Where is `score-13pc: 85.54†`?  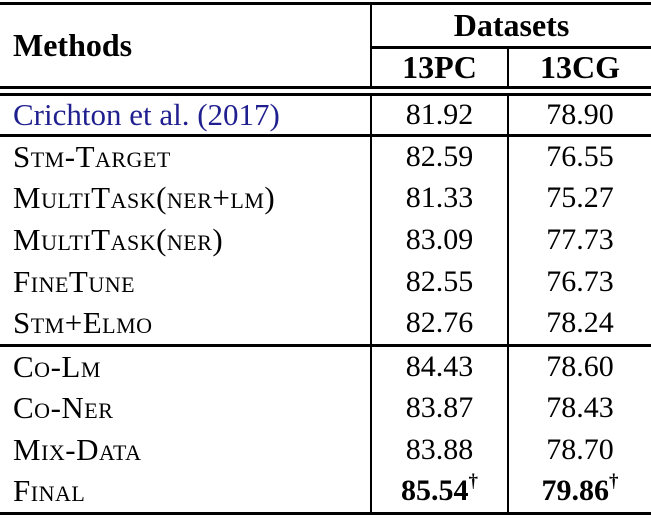
score-13pc: 85.54† is located at coordinates (440, 493).